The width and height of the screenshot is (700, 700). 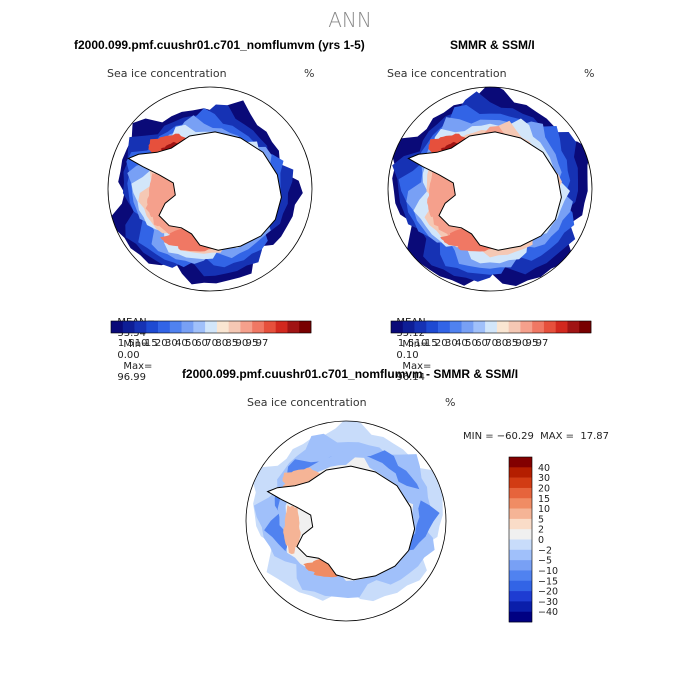 What do you see at coordinates (548, 602) in the screenshot?
I see `diff-colorbar-tick: −30` at bounding box center [548, 602].